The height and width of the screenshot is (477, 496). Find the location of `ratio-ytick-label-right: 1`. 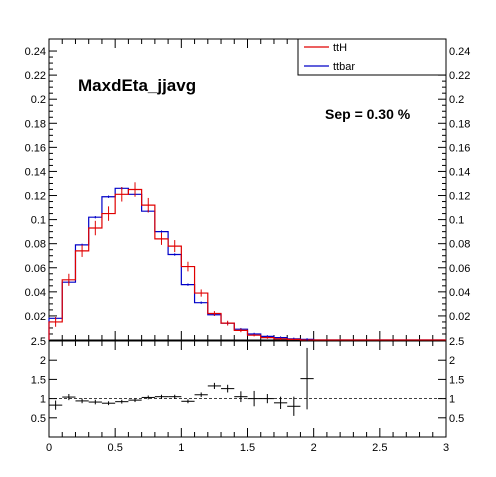

ratio-ytick-label-right: 1 is located at coordinates (452, 400).